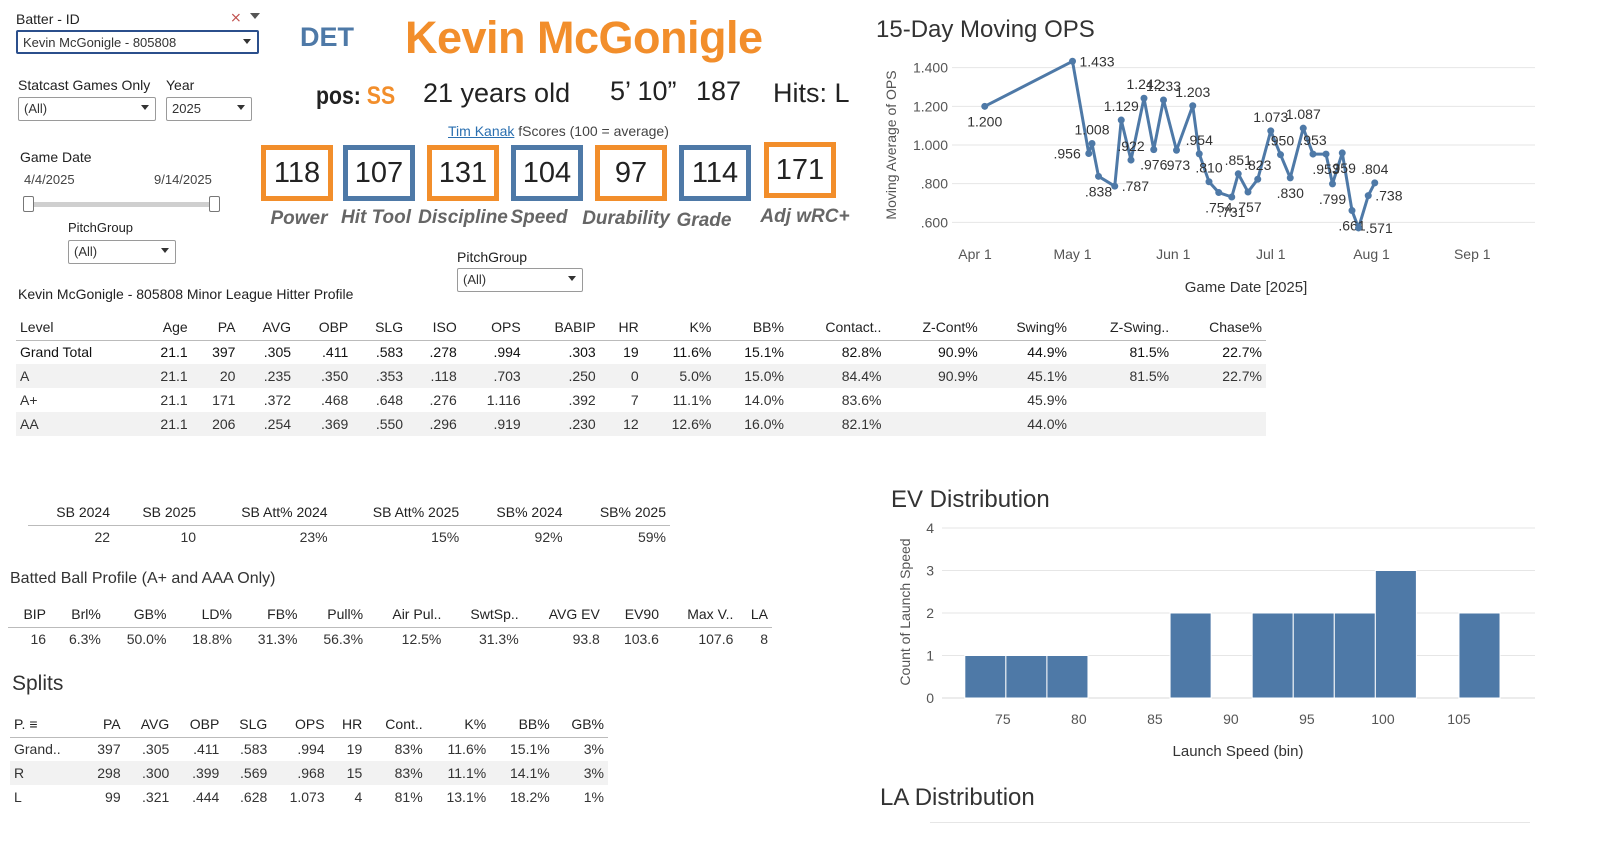 The height and width of the screenshot is (842, 1600). Describe the element at coordinates (36, 108) in the screenshot. I see `statcast-select-value: (All)` at that location.